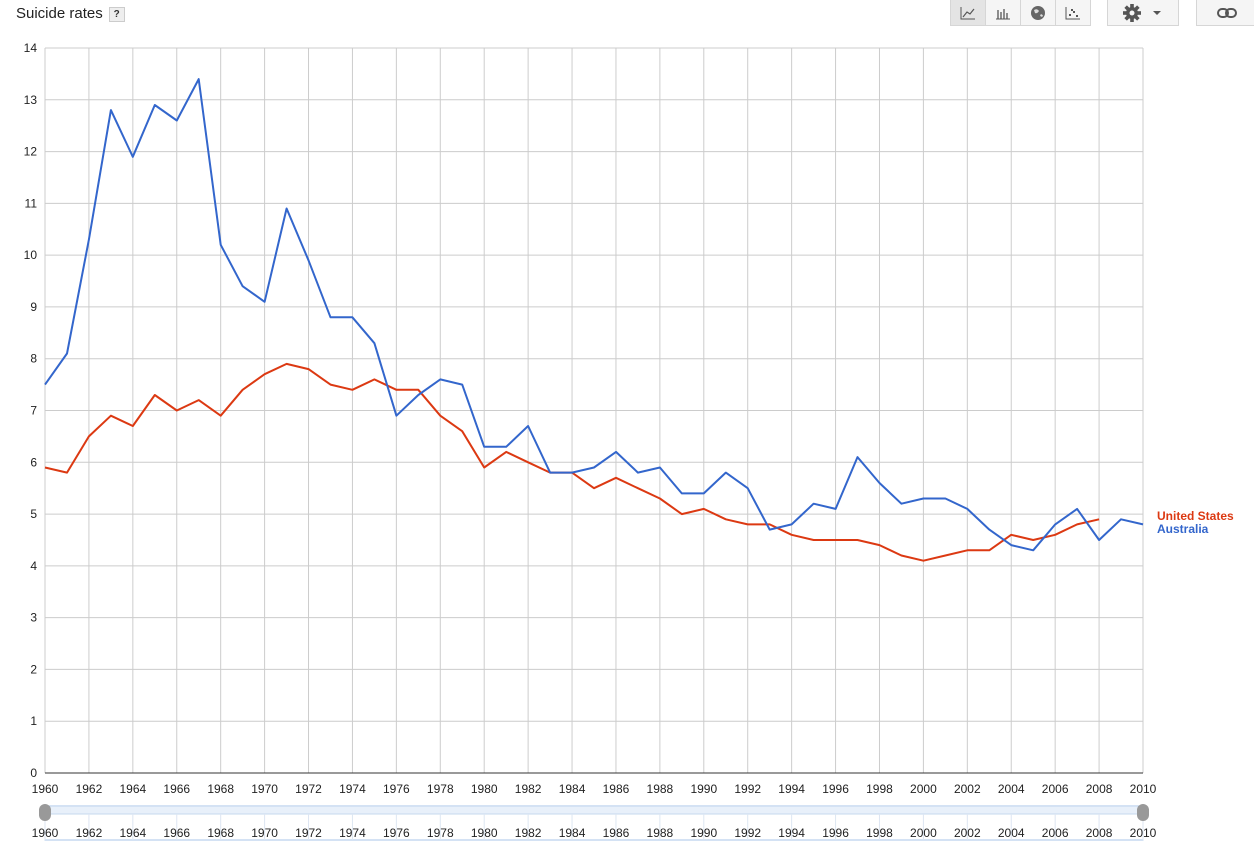 The width and height of the screenshot is (1254, 845). I want to click on chart-title: Suicide rates, so click(59, 13).